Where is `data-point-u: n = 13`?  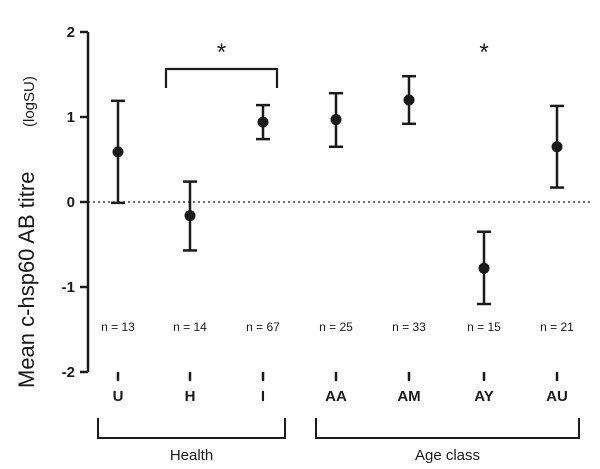 data-point-u: n = 13 is located at coordinates (118, 216).